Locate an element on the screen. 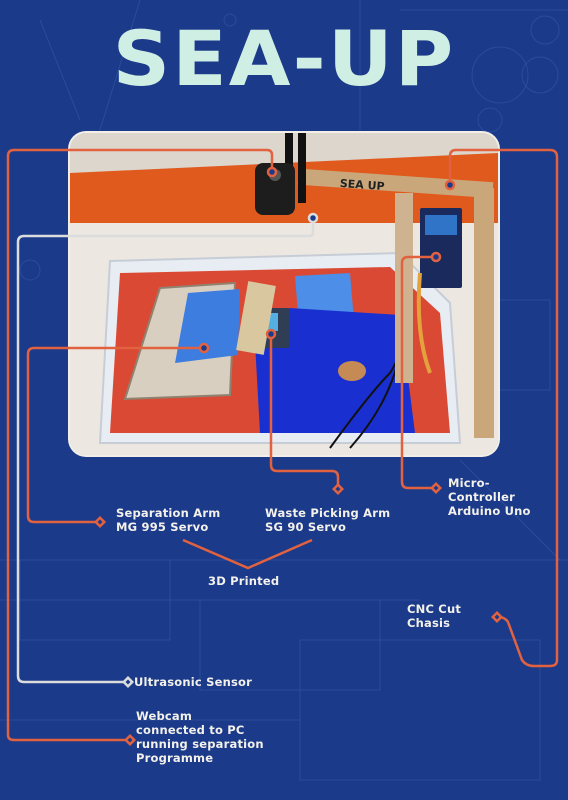 The width and height of the screenshot is (568, 800). label-ultrasonic-sensor: Ultrasonic Sensor is located at coordinates (193, 682).